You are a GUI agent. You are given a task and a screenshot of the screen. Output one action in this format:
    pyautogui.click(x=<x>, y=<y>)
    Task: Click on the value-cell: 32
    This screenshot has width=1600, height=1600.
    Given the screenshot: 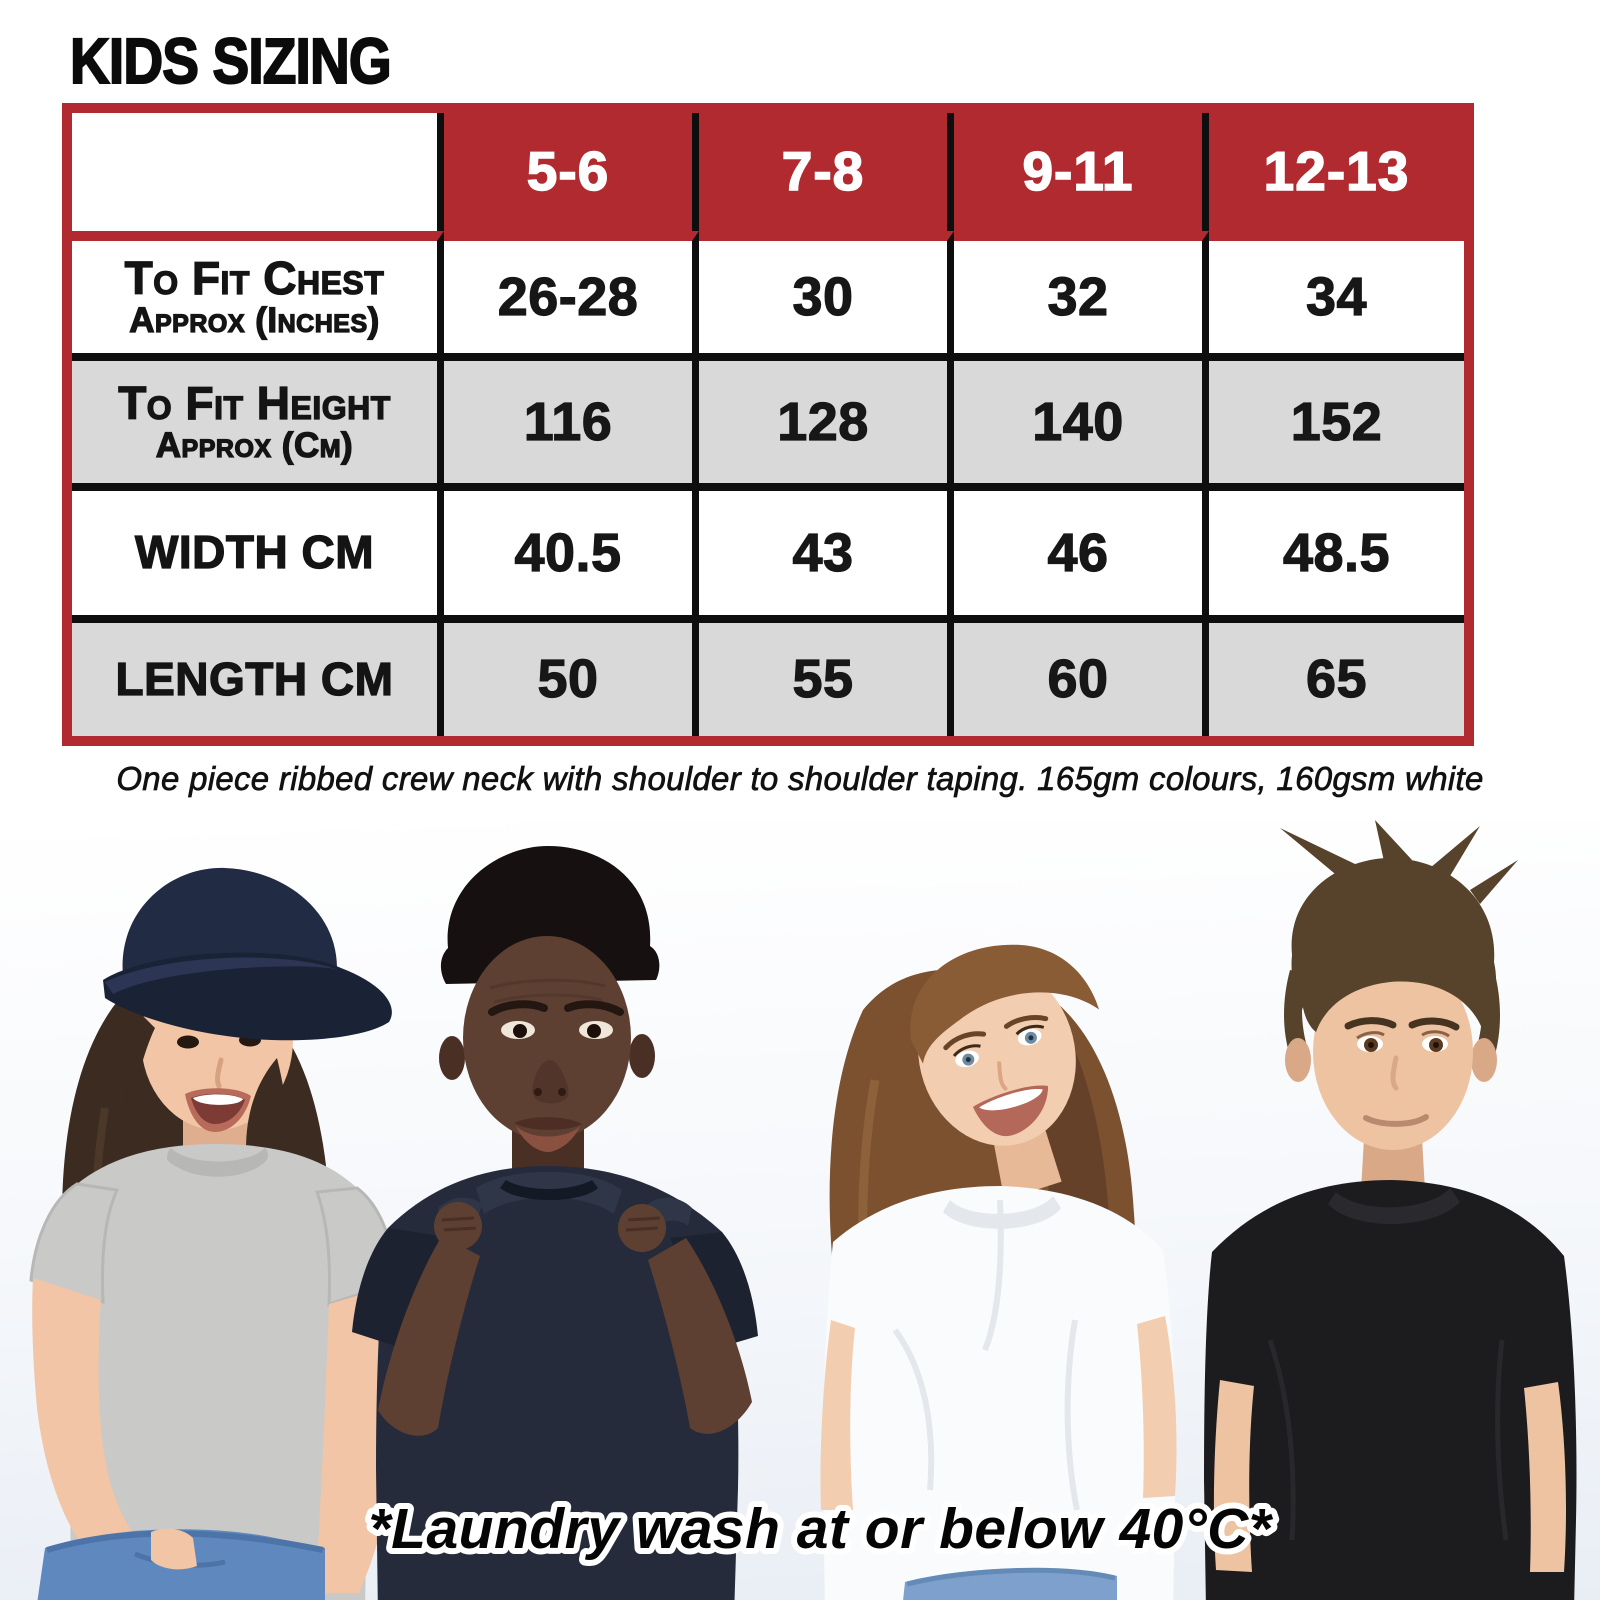 What is the action you would take?
    pyautogui.click(x=1081, y=292)
    